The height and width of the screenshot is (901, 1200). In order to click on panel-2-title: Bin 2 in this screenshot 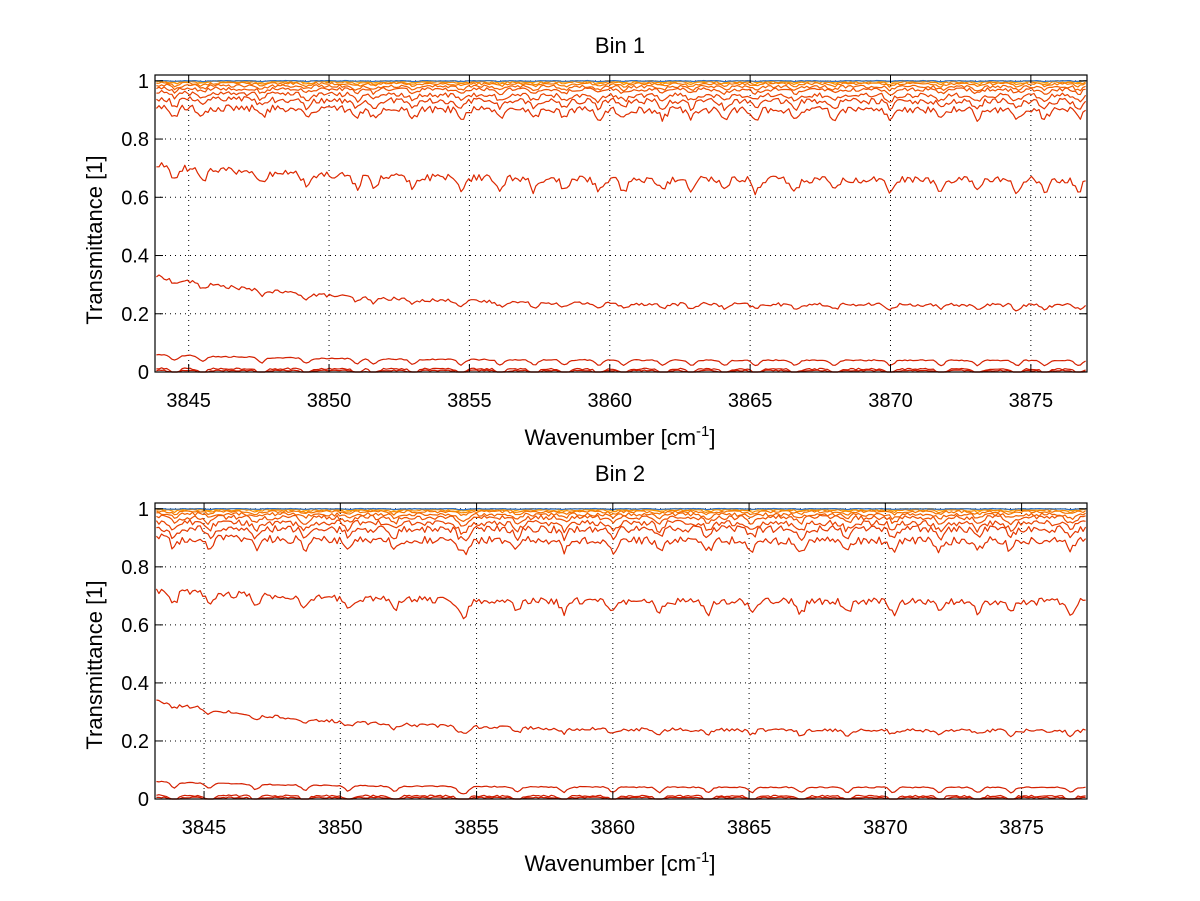, I will do `click(620, 473)`.